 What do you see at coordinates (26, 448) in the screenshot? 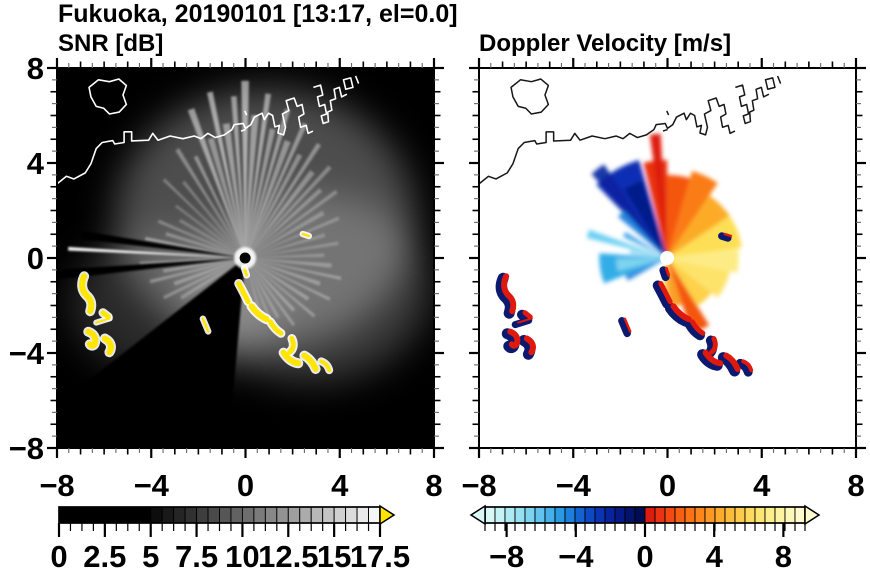
I see `y-tick-label: −8` at bounding box center [26, 448].